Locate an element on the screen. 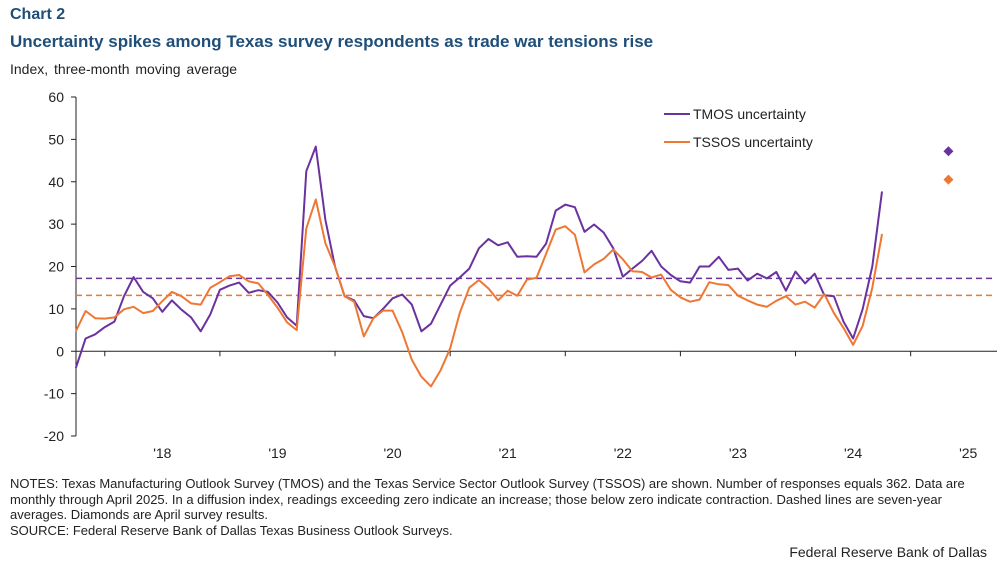  y-tick-label: 50 is located at coordinates (56, 139).